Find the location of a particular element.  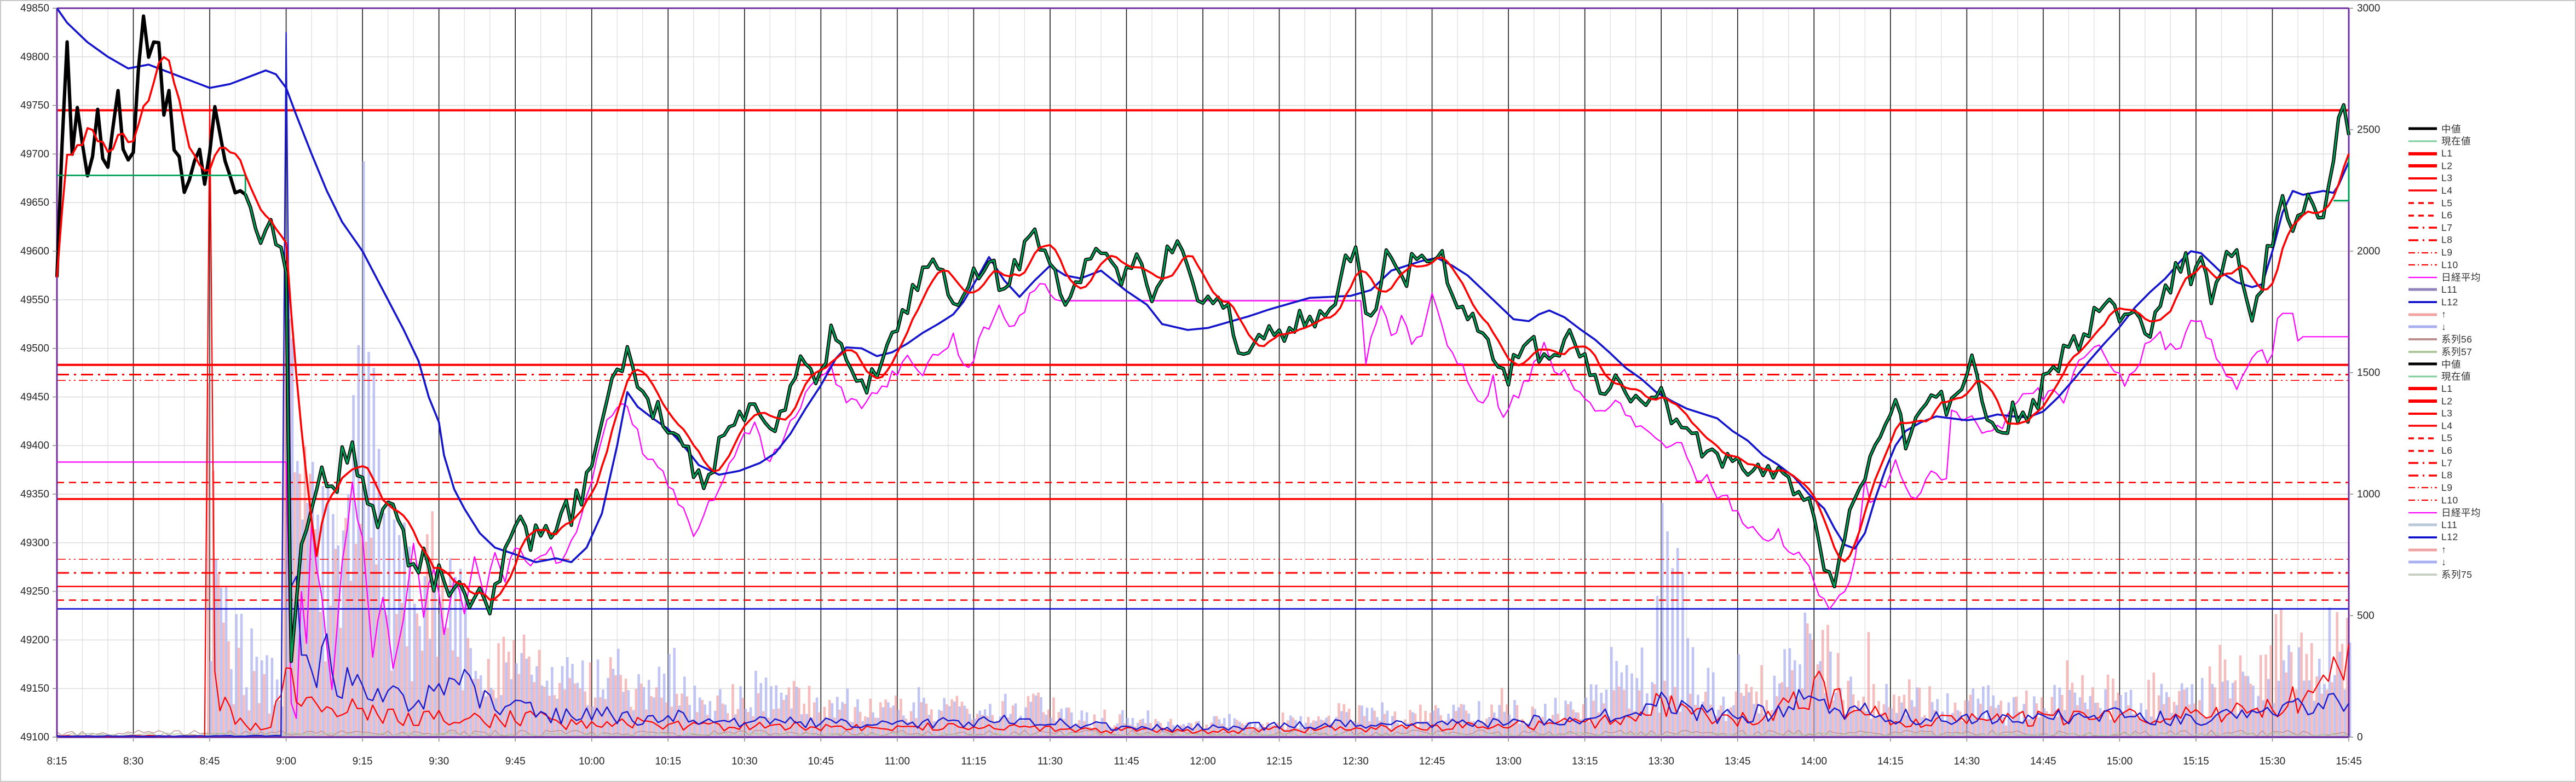

legend-item-g1-↓: ↓ is located at coordinates (2444, 327).